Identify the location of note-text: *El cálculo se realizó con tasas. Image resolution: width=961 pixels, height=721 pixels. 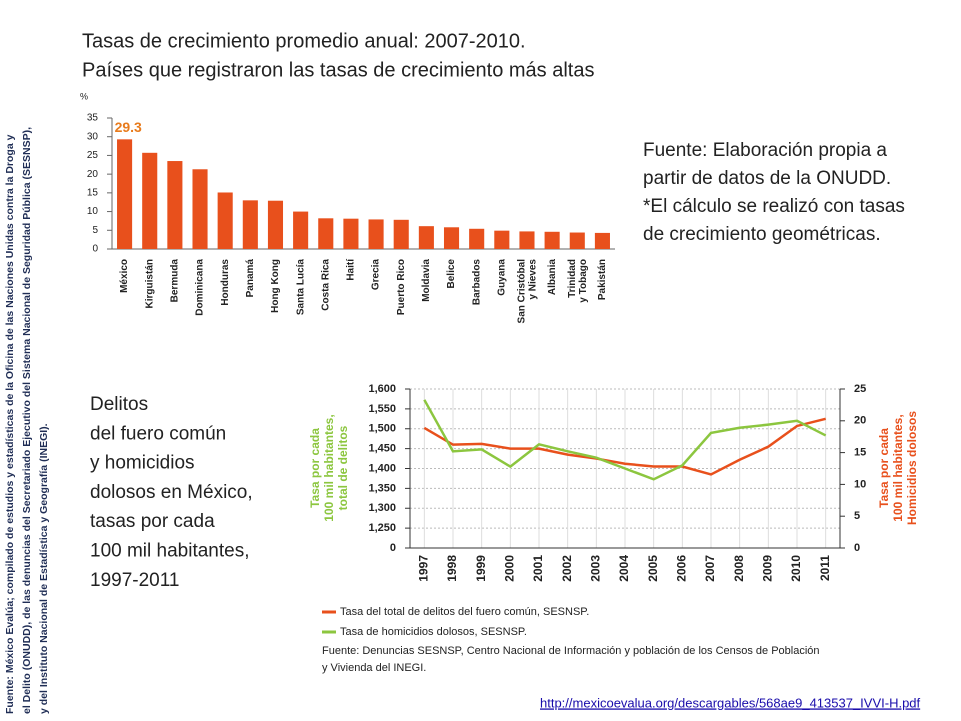
(774, 206).